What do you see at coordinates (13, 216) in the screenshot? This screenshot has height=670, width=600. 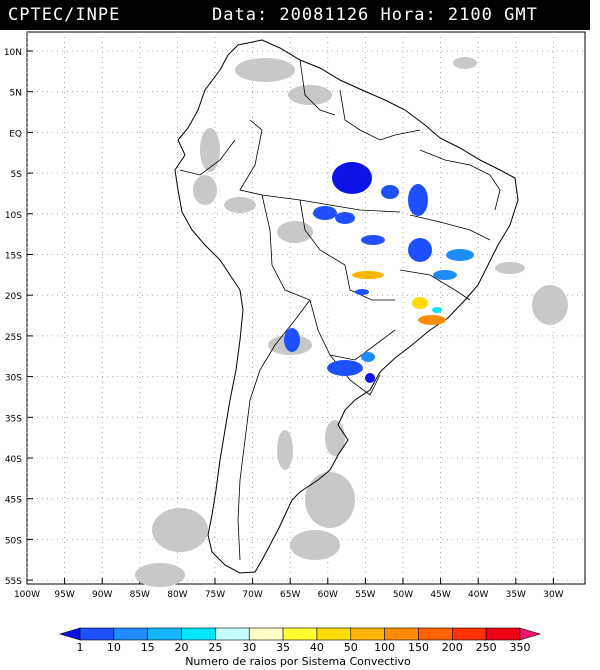 I see `lat-label: 10S` at bounding box center [13, 216].